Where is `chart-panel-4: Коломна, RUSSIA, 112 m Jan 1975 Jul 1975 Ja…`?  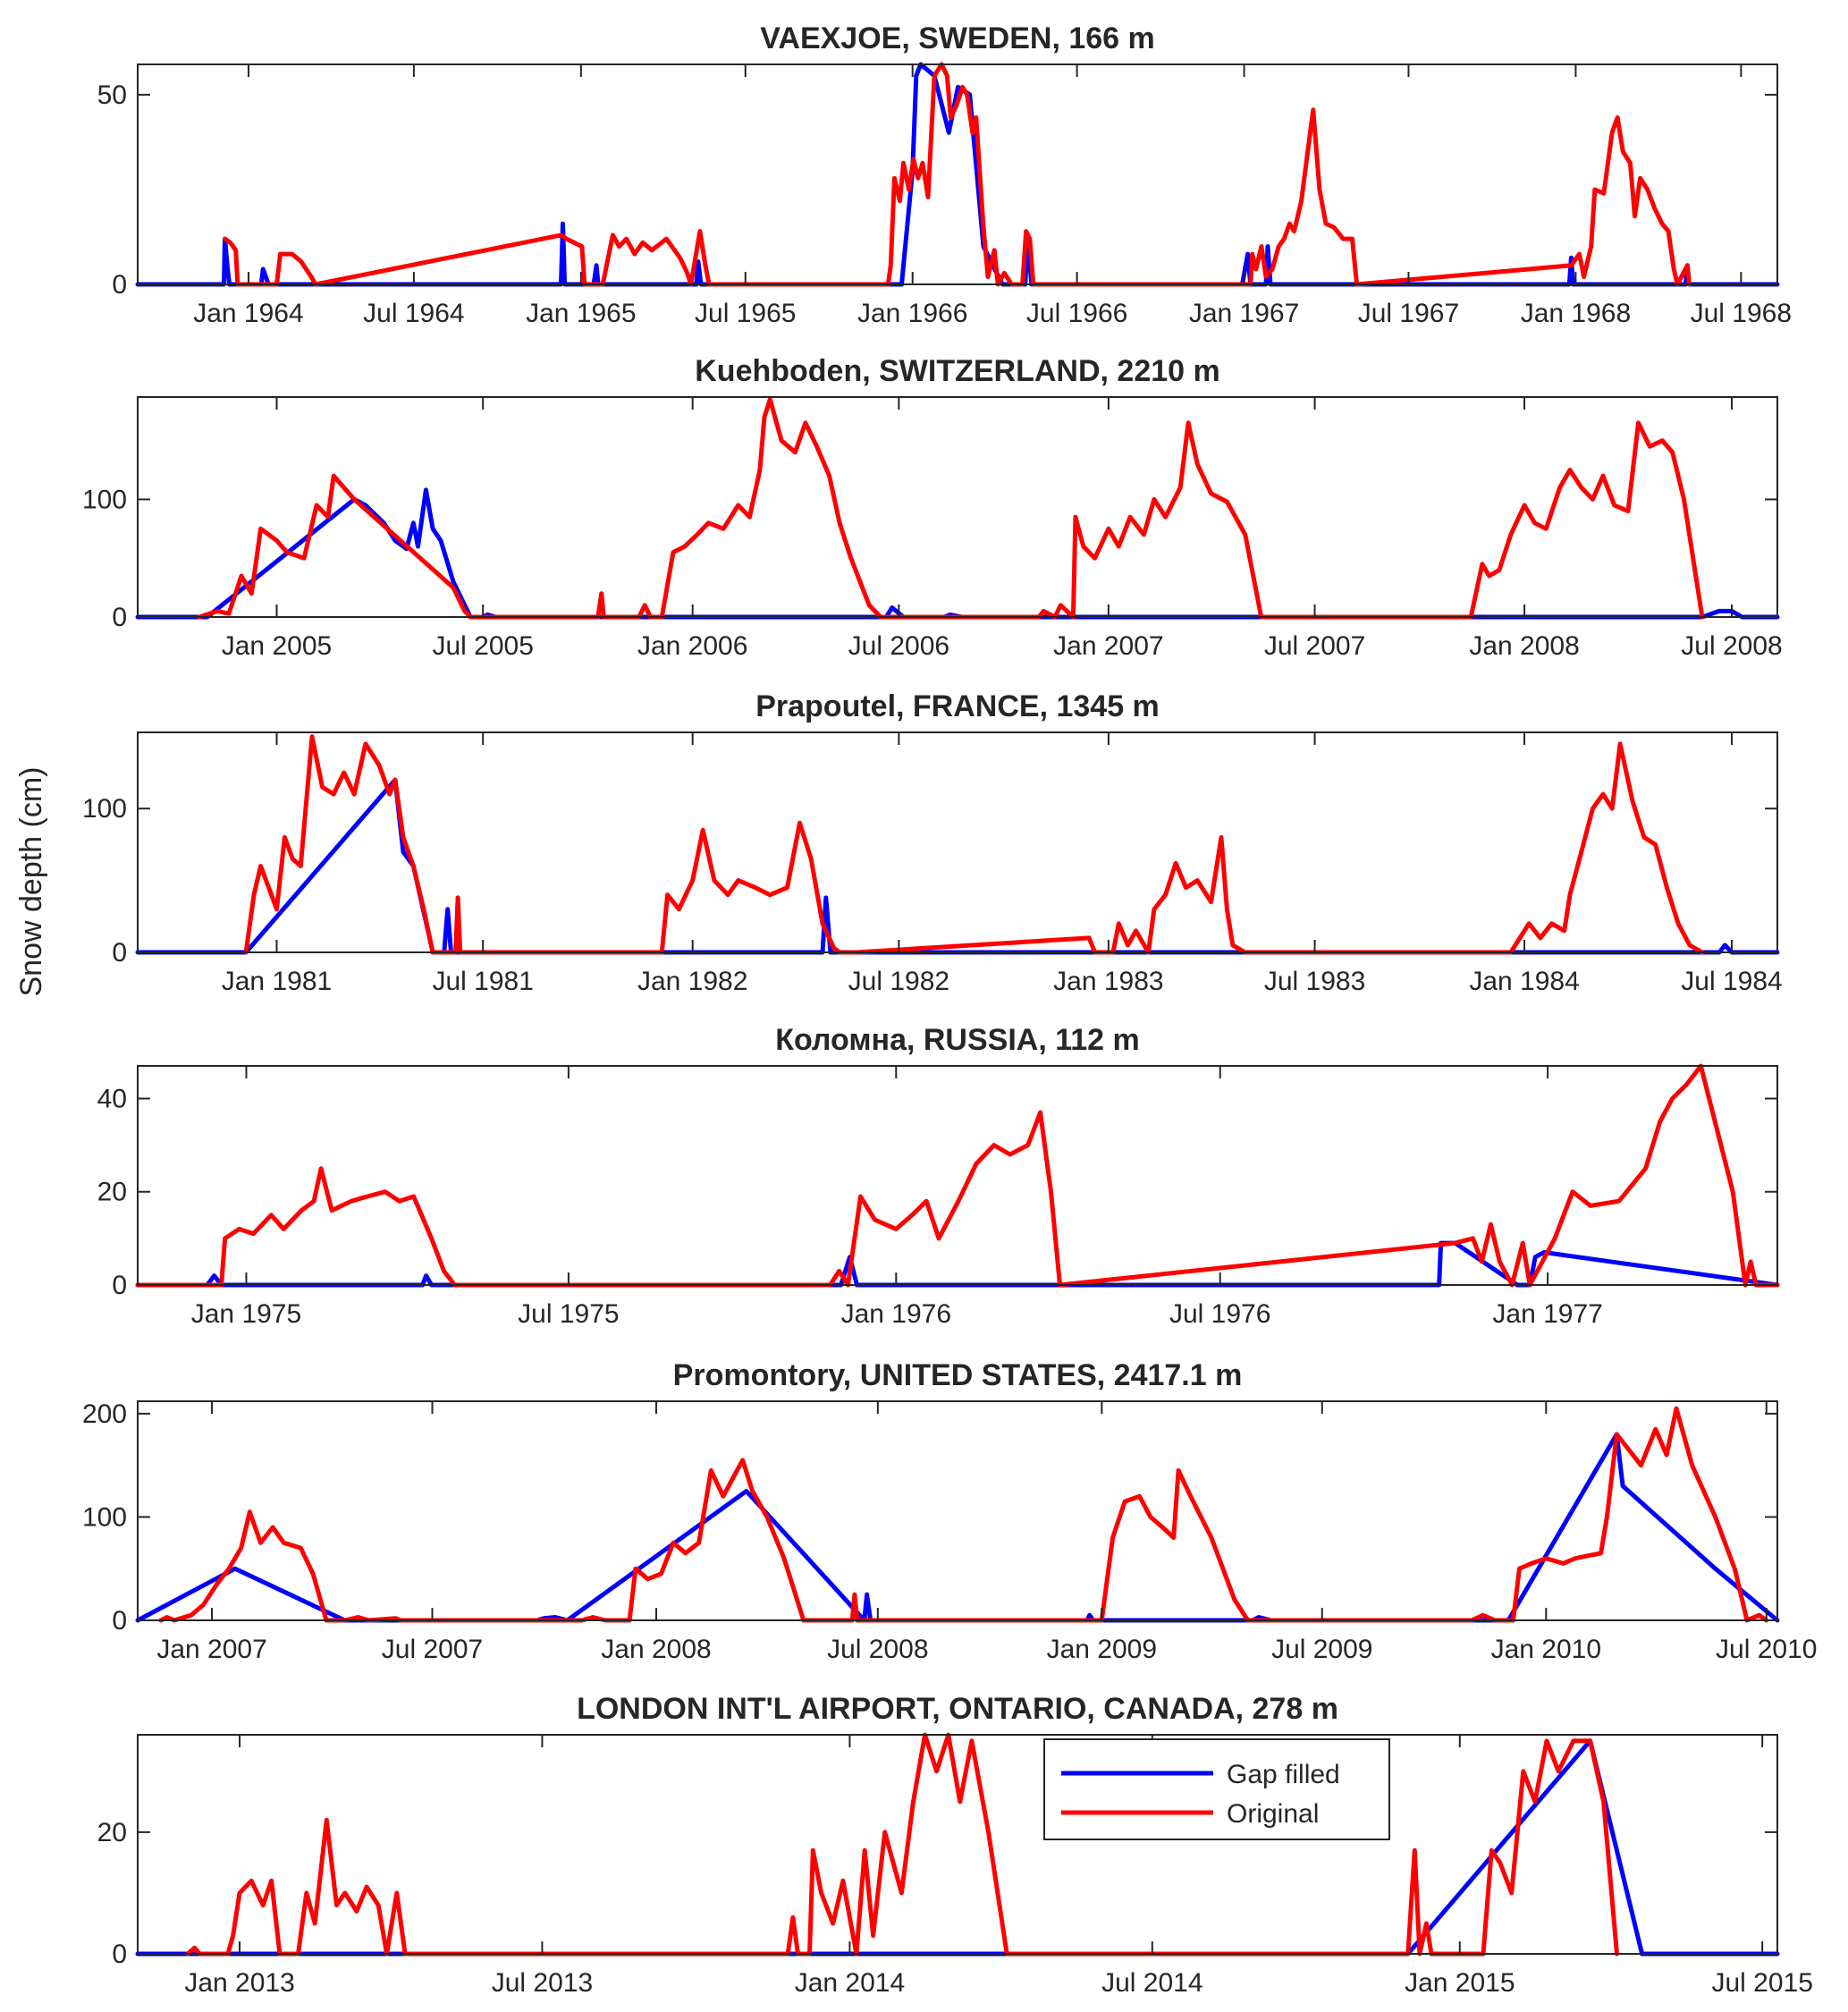
chart-panel-4: Коломна, RUSSIA, 112 m Jan 1975 Jul 1975 Ja… is located at coordinates (938, 1176).